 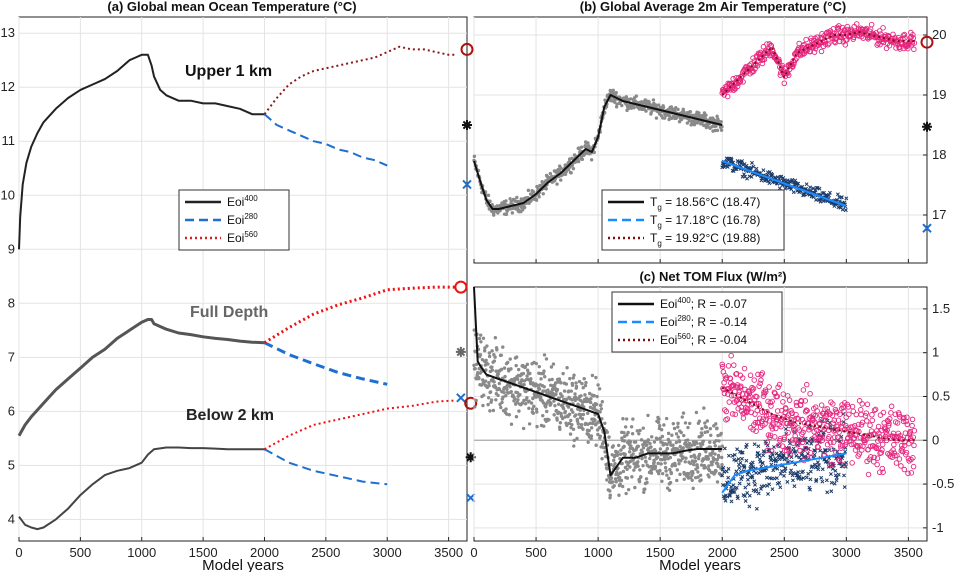 I want to click on asterisk-marker, so click(x=460, y=351).